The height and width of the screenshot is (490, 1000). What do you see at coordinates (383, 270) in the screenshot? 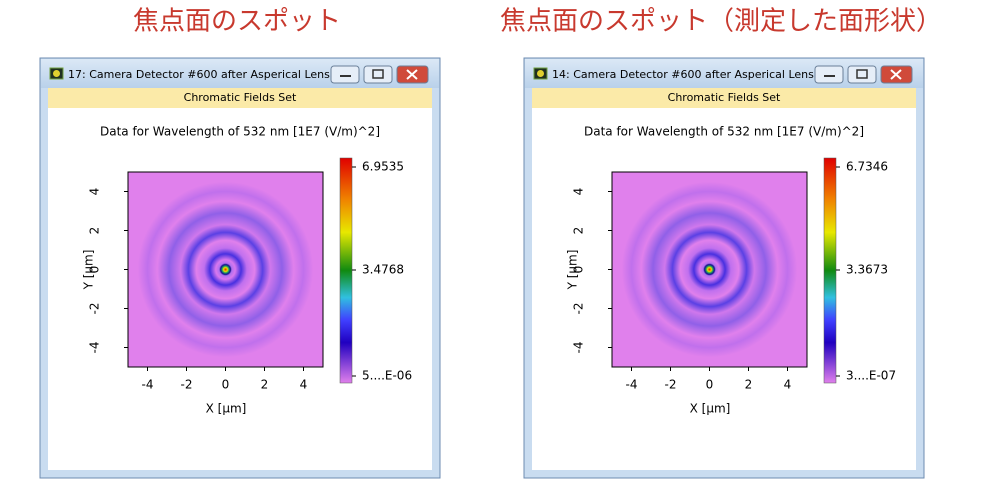
I see `colorbar-label: 3.4768` at bounding box center [383, 270].